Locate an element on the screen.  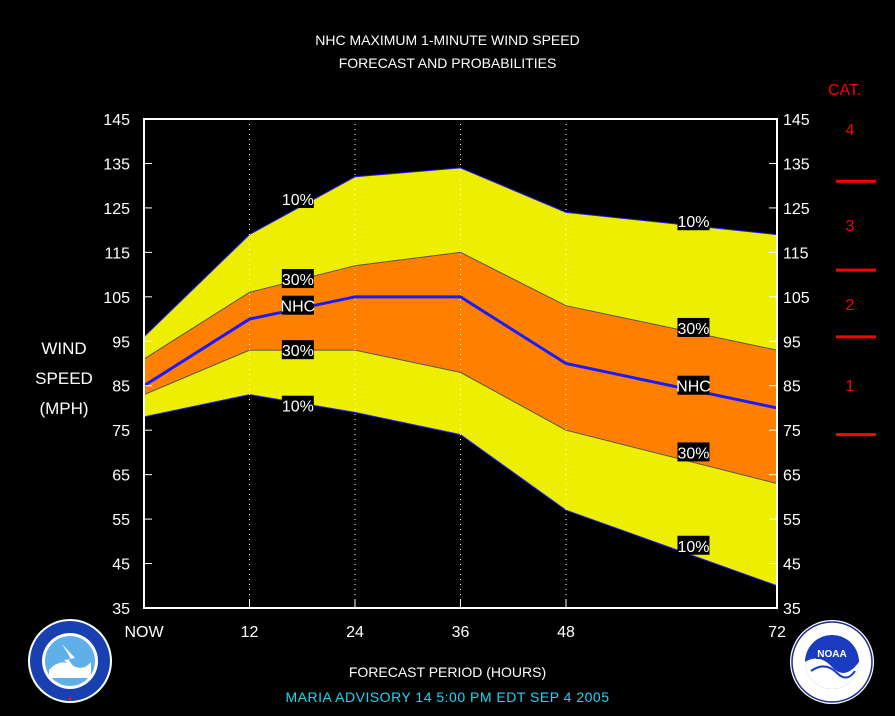
y-tick-label-left: 45 is located at coordinates (121, 565).